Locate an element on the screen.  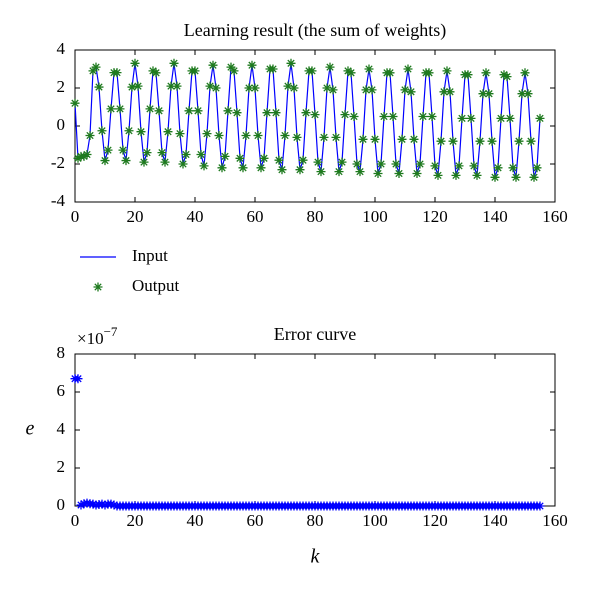
x-tick-label: 160 is located at coordinates (555, 216).